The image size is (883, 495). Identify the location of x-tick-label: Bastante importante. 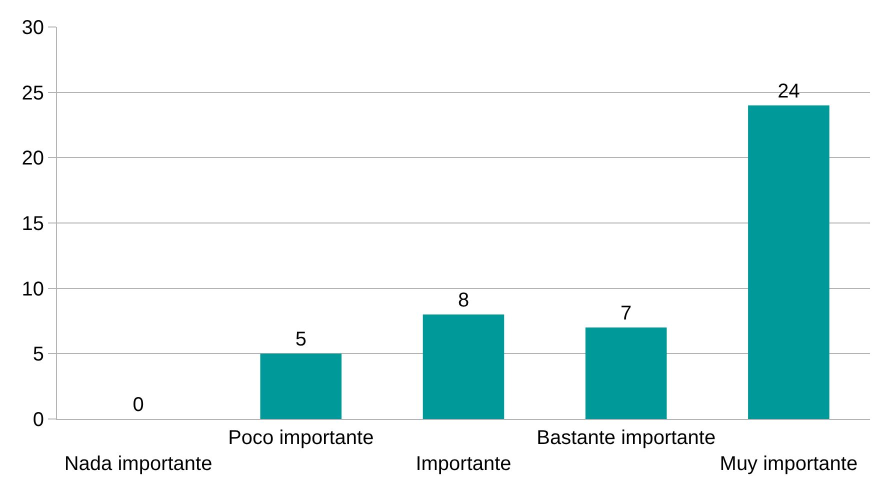
(626, 438).